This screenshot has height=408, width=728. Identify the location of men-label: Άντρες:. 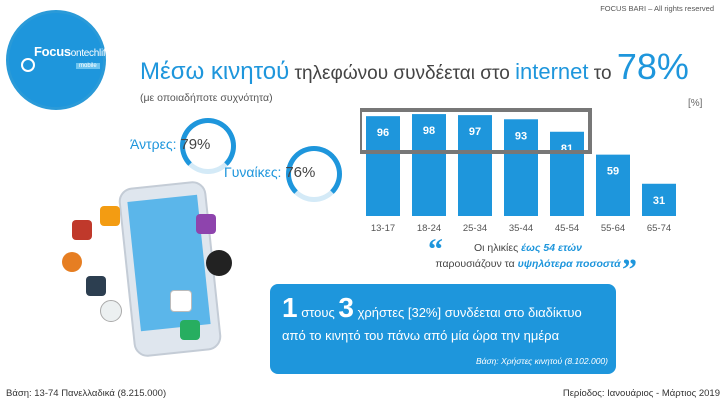
(153, 144).